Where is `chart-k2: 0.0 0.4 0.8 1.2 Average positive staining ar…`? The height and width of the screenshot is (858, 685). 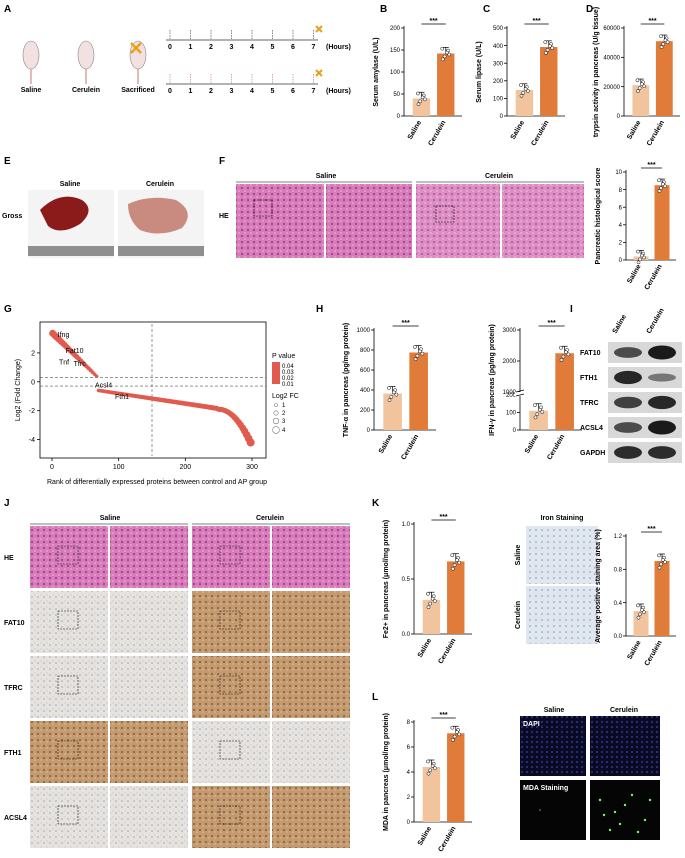 chart-k2: 0.0 0.4 0.8 1.2 Average positive staining ar… is located at coordinates (635, 596).